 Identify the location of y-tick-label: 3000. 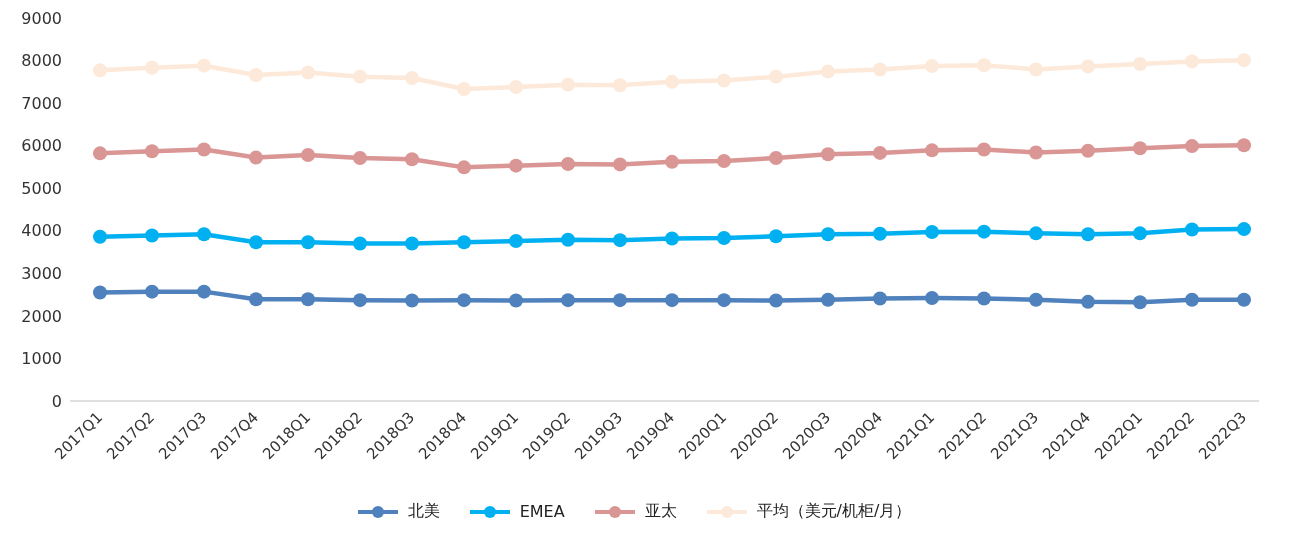
(41, 274).